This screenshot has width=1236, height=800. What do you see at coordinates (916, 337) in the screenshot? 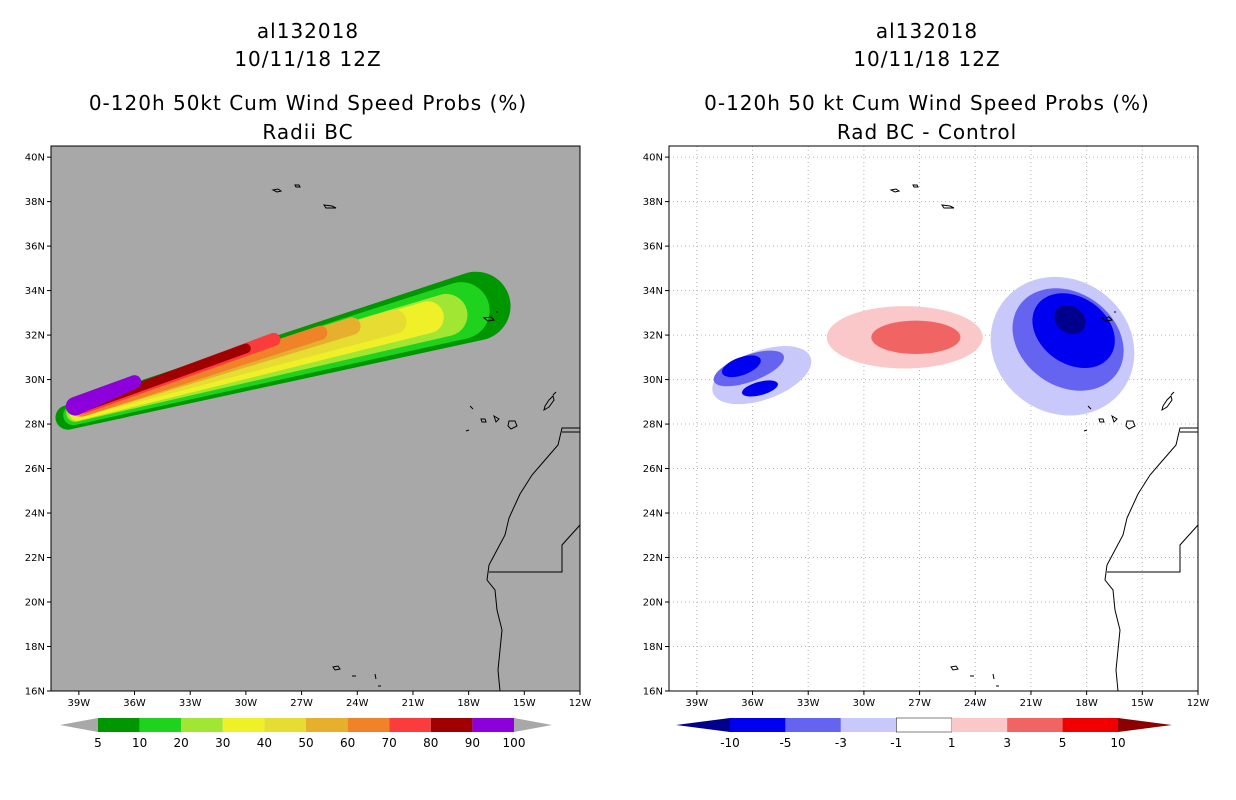
I see `contour-blob-3 to 5` at bounding box center [916, 337].